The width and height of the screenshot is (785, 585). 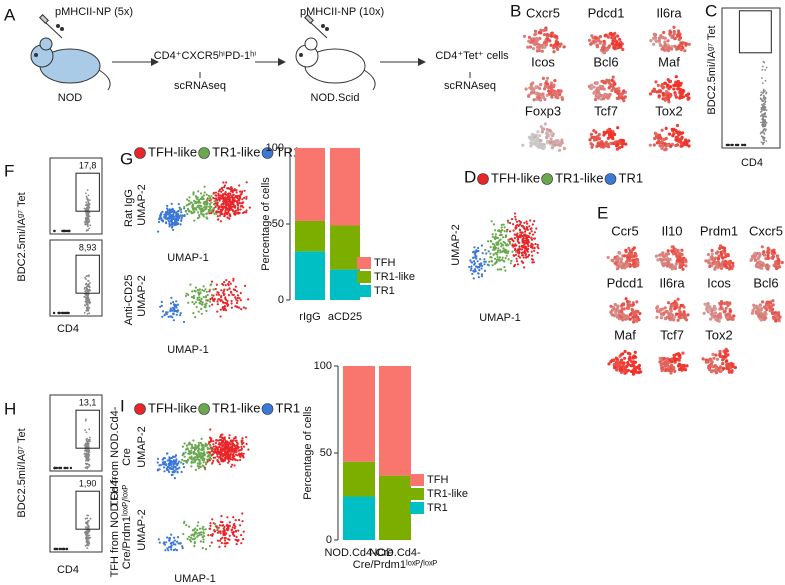 What do you see at coordinates (122, 405) in the screenshot?
I see `panel-letter: I` at bounding box center [122, 405].